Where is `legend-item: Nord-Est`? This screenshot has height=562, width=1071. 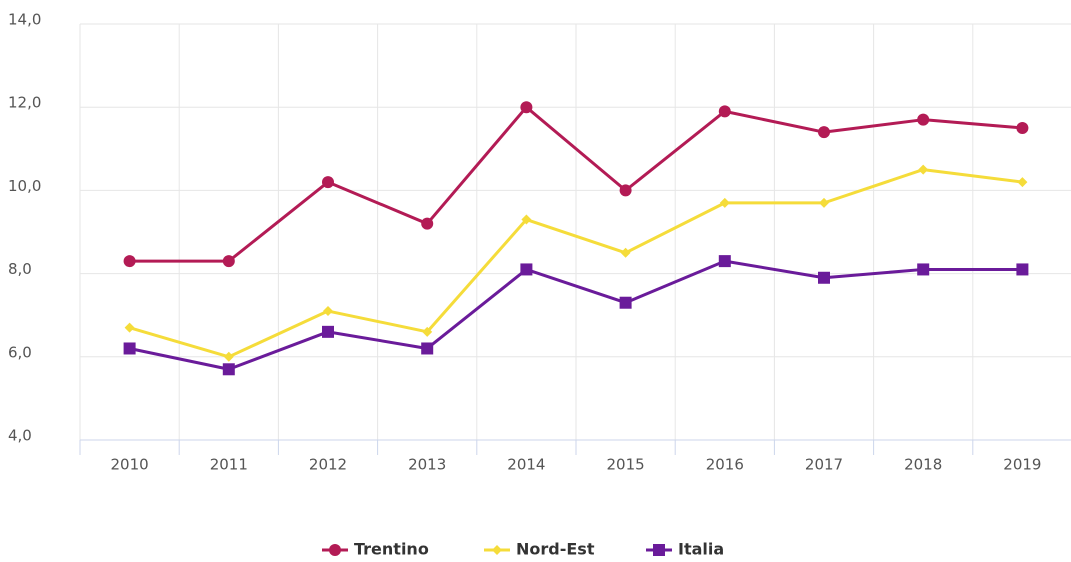
legend-item: Nord-Est is located at coordinates (539, 549).